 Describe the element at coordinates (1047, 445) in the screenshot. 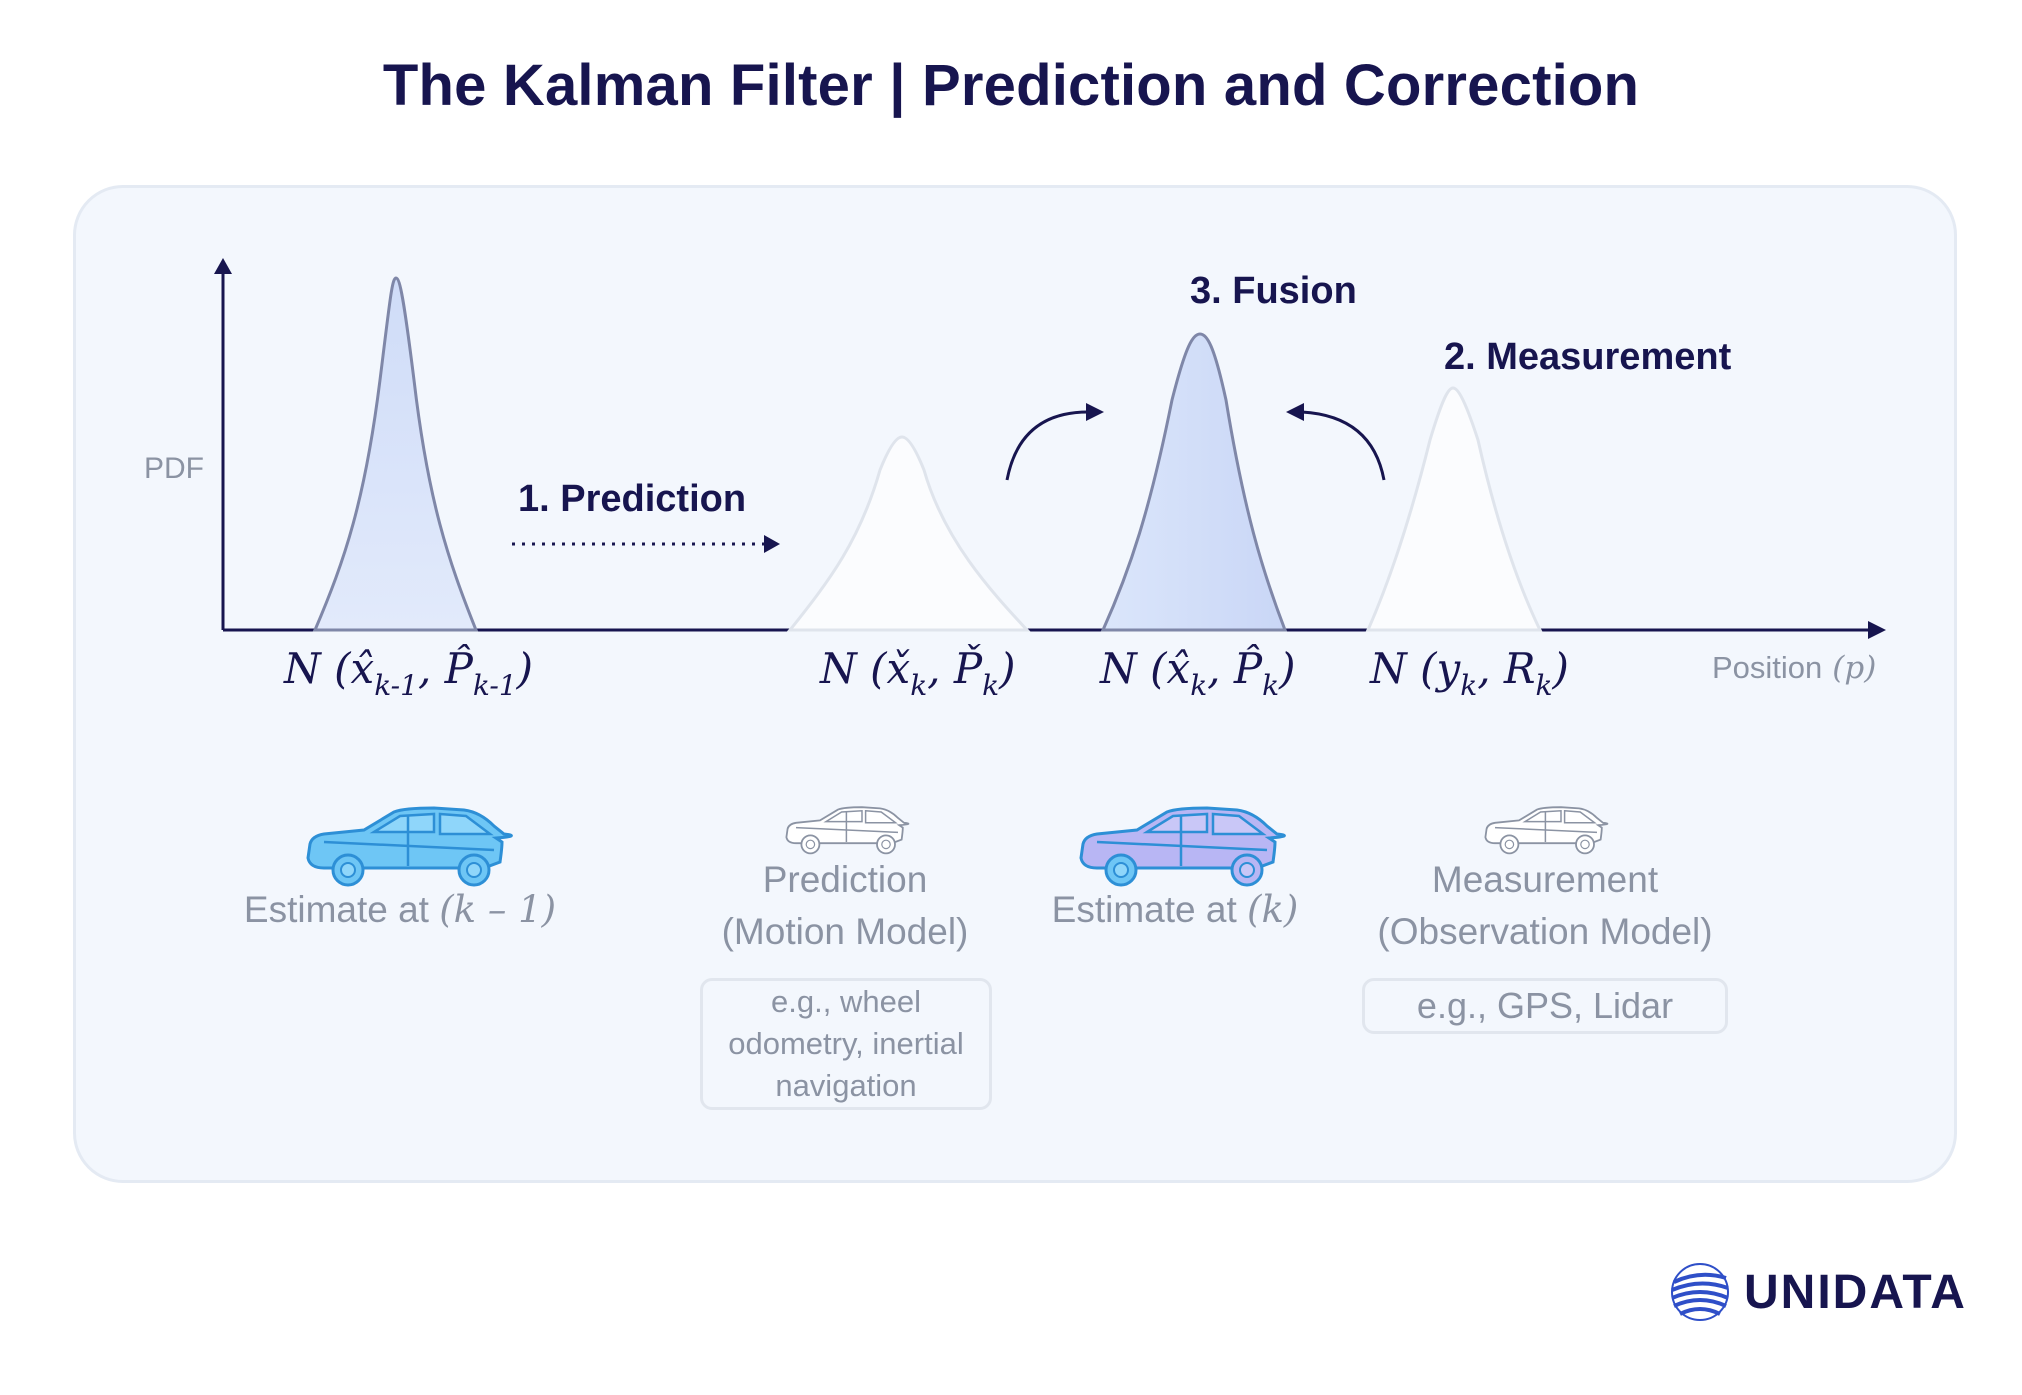

I see `fusion-arrow-left-icon` at that location.